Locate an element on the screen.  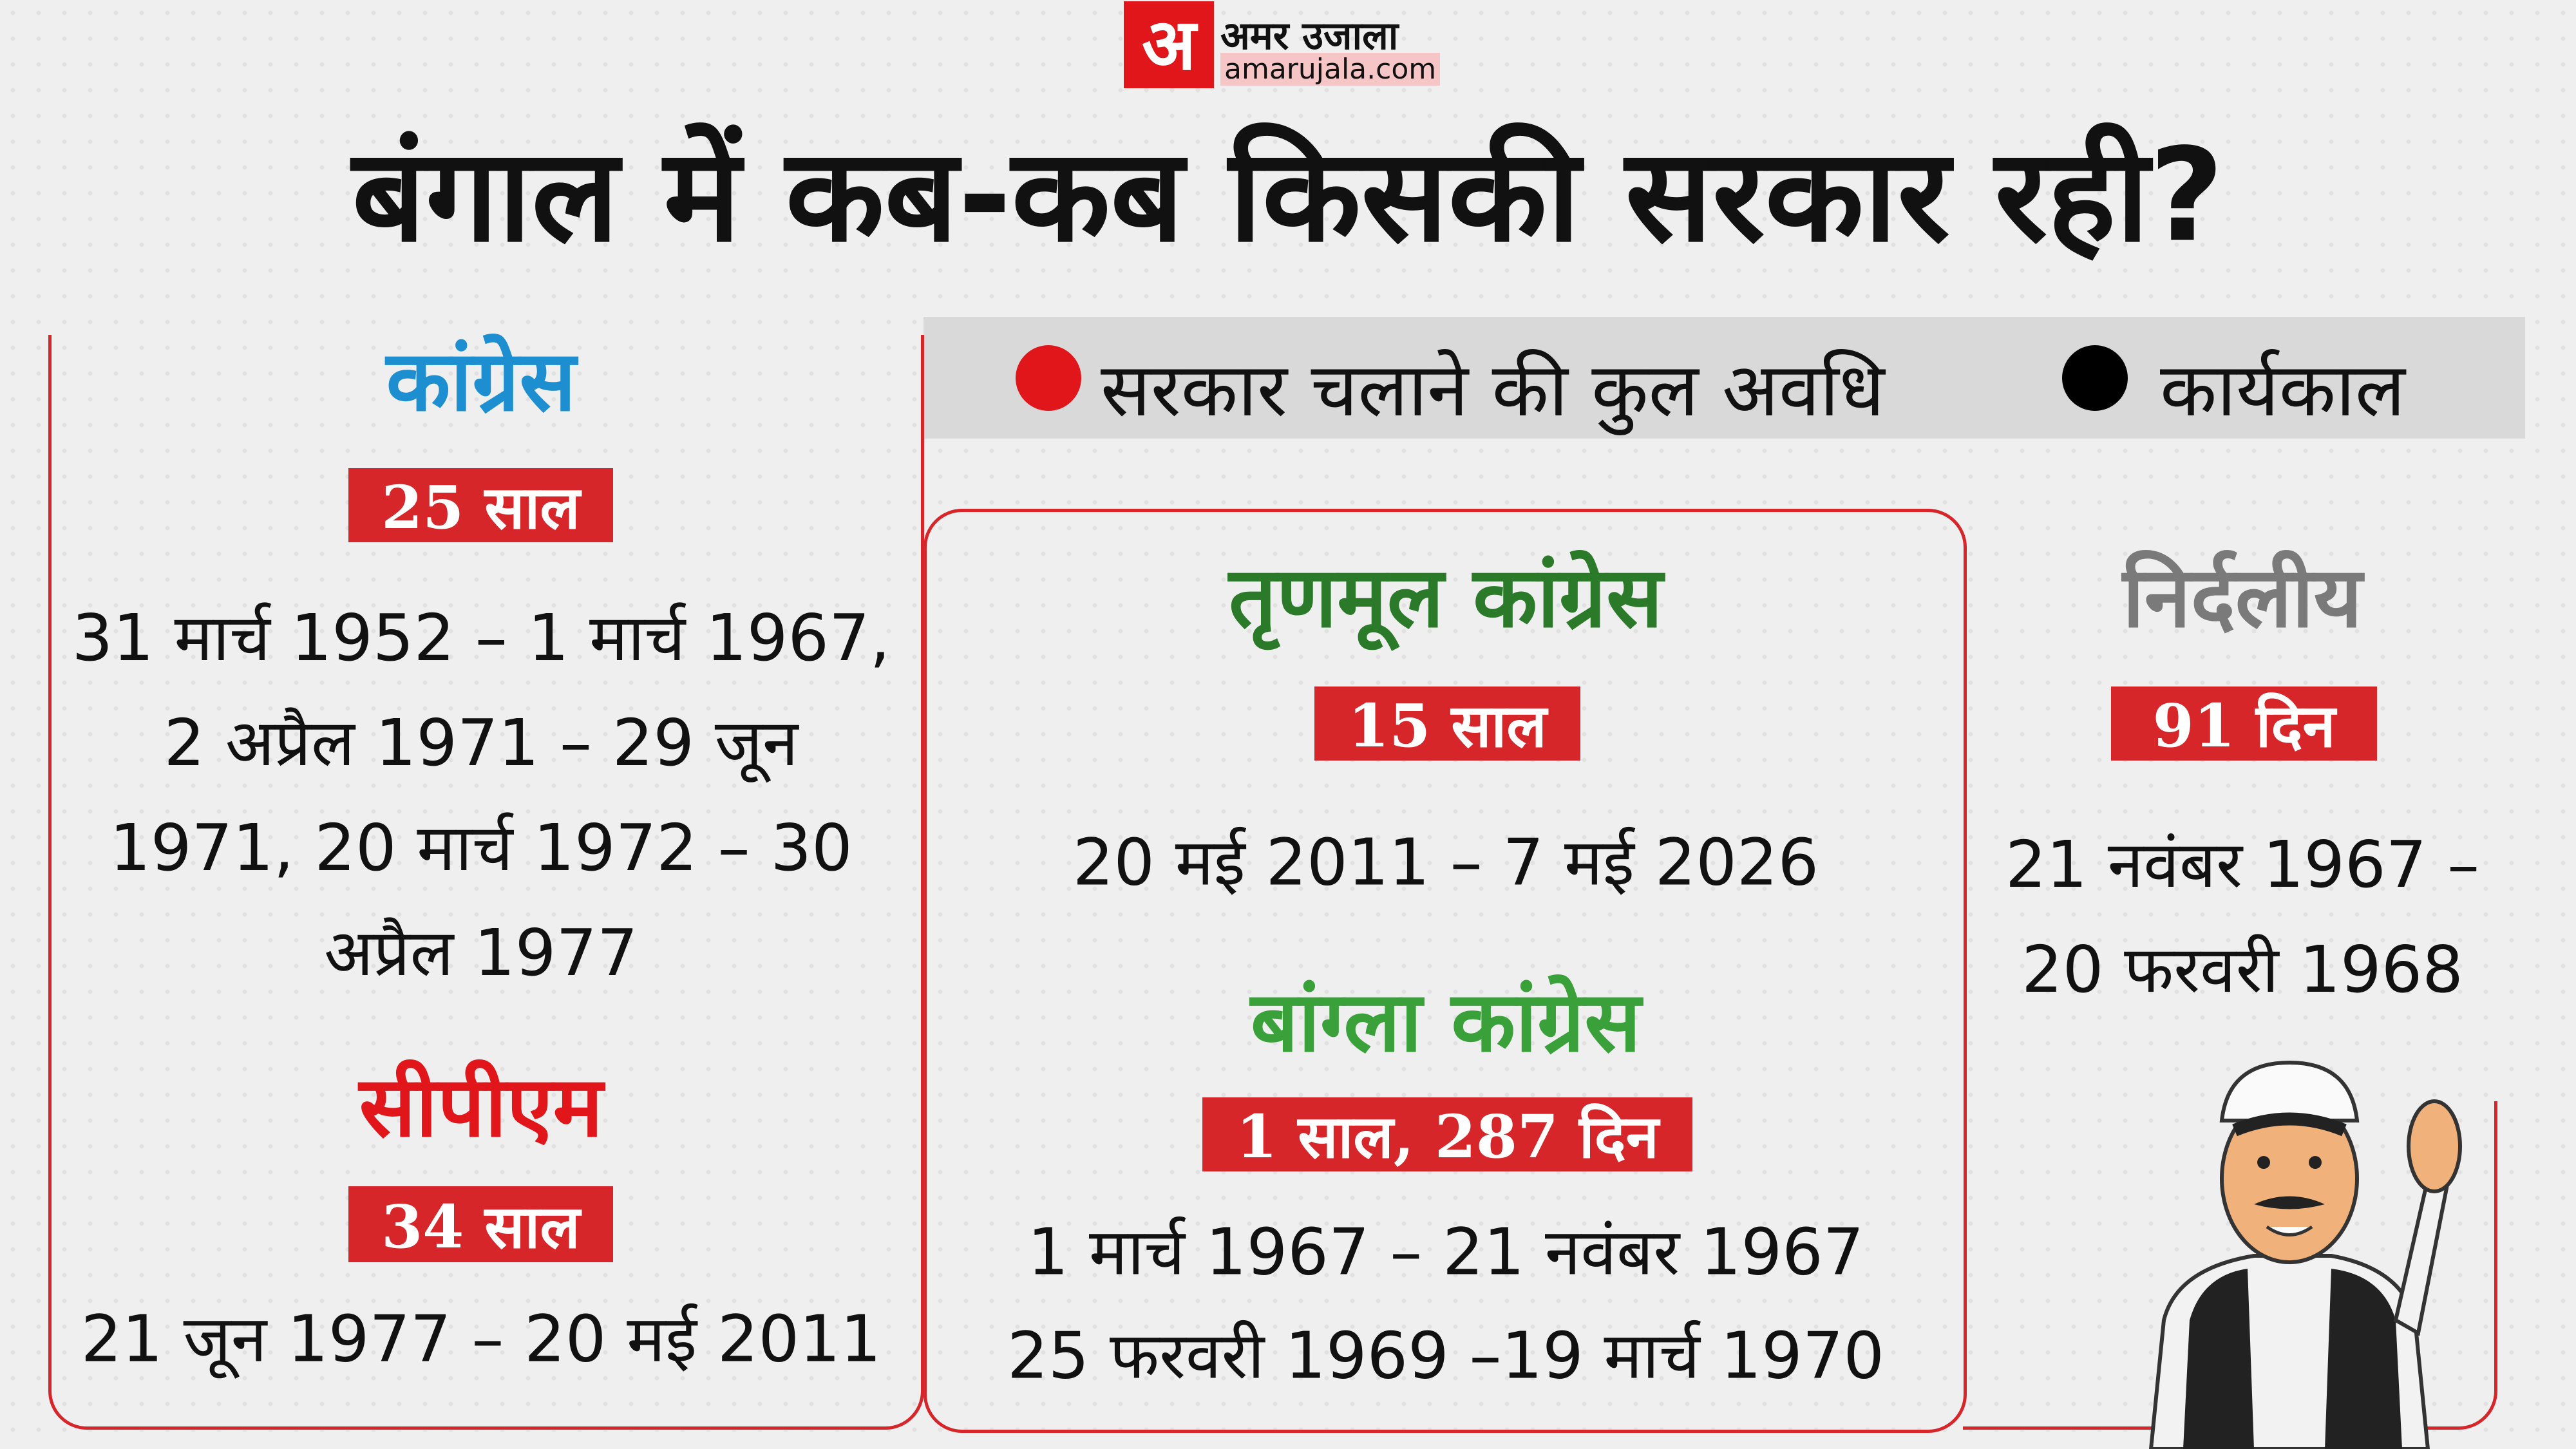
term: 21 नवंबर 1967 – 20 फरवरी 1968 is located at coordinates (2242, 917).